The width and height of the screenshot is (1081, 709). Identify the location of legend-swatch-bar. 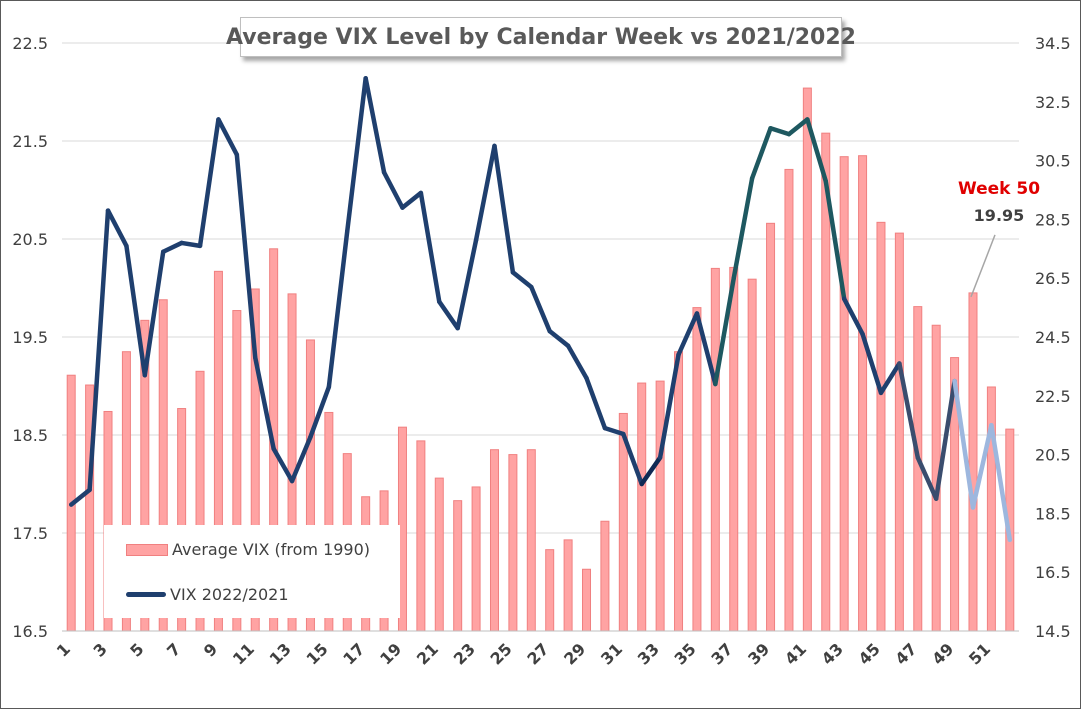
(147, 549).